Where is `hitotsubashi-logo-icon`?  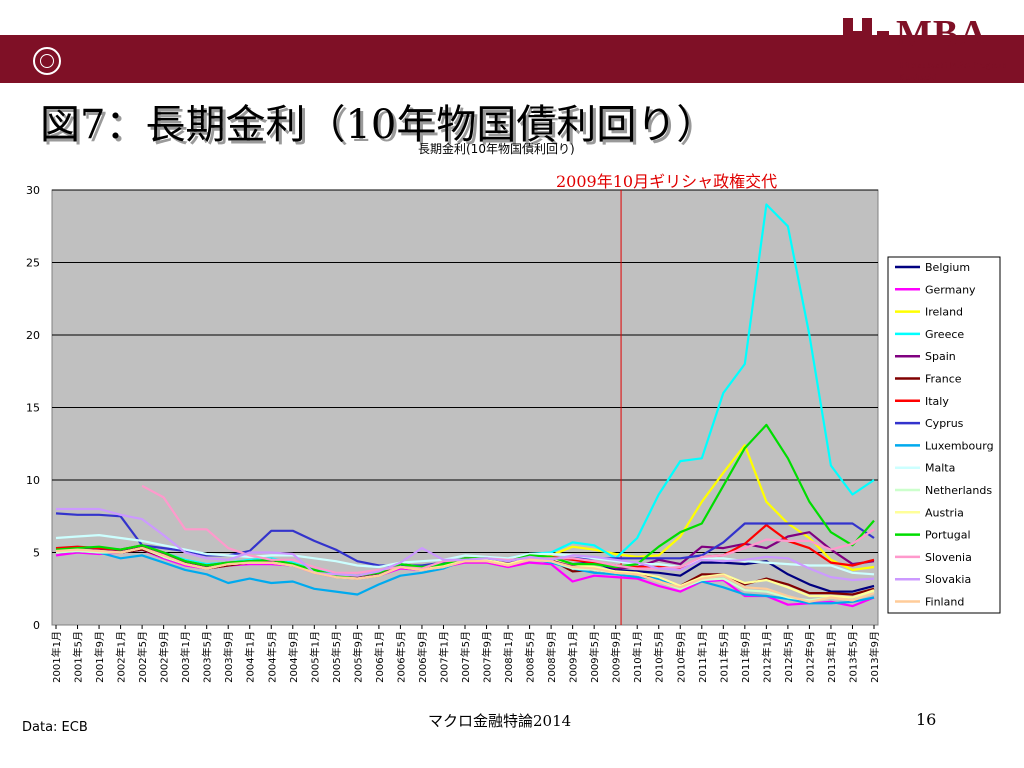
hitotsubashi-logo-icon is located at coordinates (866, 35).